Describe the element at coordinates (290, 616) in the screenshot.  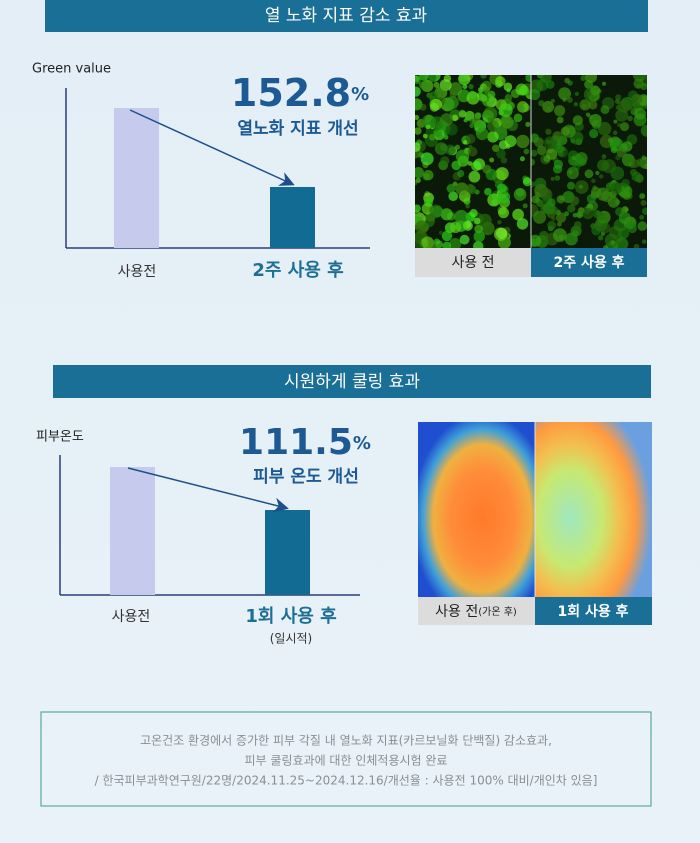
I see `bar-label: 1회 사용 후` at that location.